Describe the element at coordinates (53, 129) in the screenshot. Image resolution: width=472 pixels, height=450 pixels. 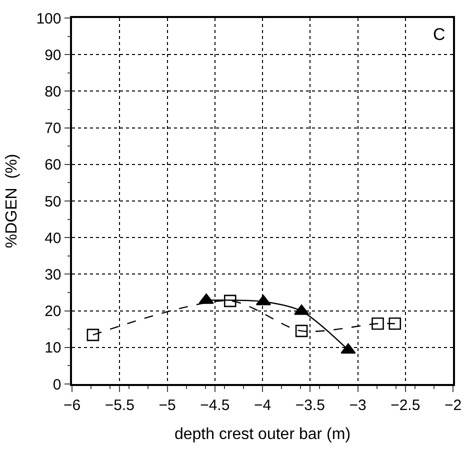
I see `y-tick-label: 70` at that location.